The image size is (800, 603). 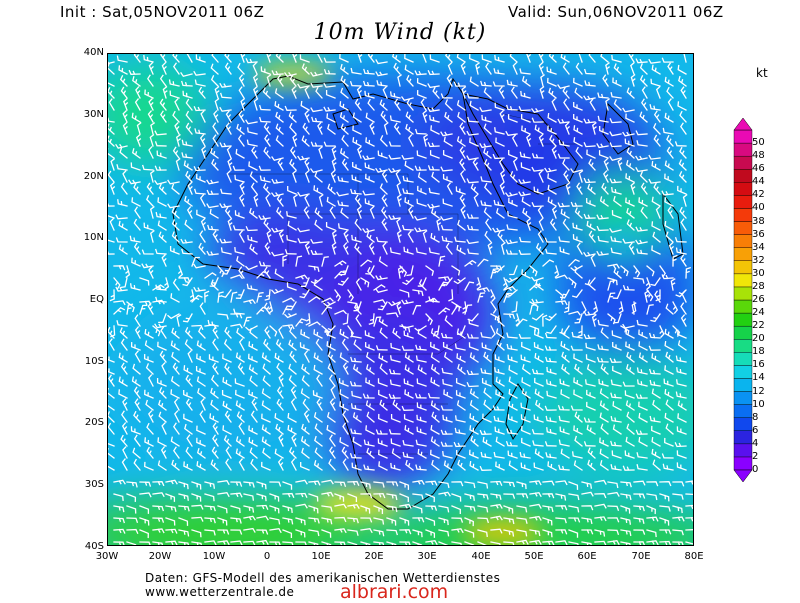 I want to click on website-credit: www.wetterzentrale.de, so click(x=220, y=592).